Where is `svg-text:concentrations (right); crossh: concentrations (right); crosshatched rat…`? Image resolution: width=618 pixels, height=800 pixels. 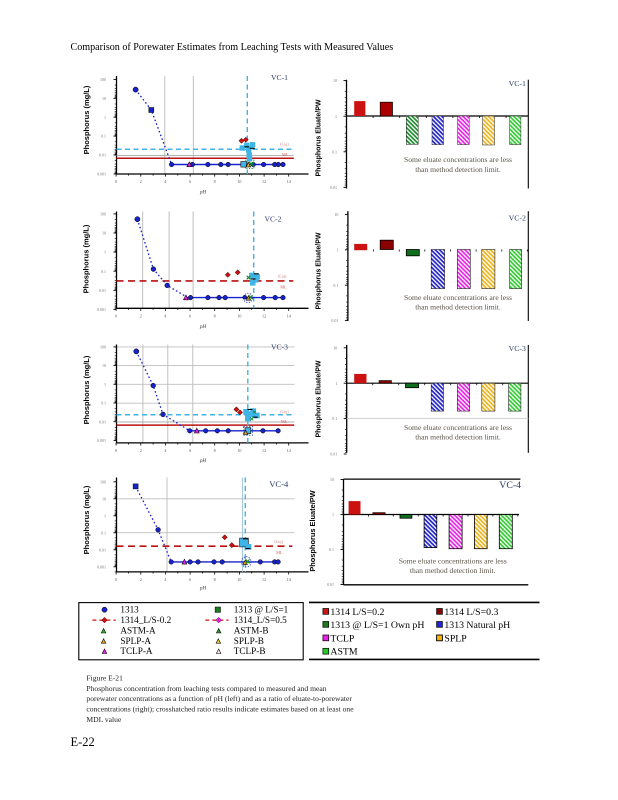
svg-text:concentrations (right); crossh: concentrations (right); crosshatched rat… is located at coordinates (220, 709).